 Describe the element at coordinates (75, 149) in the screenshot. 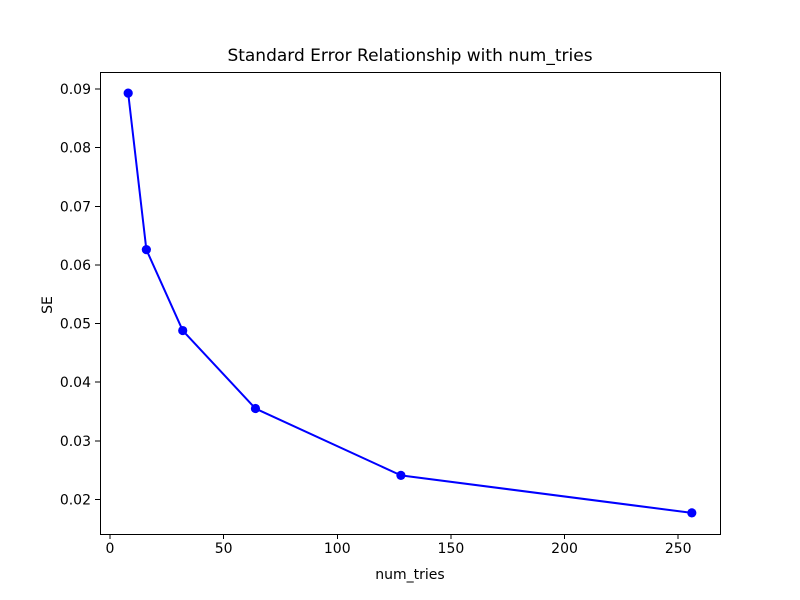

I see `y-tick-label: 0.08` at that location.